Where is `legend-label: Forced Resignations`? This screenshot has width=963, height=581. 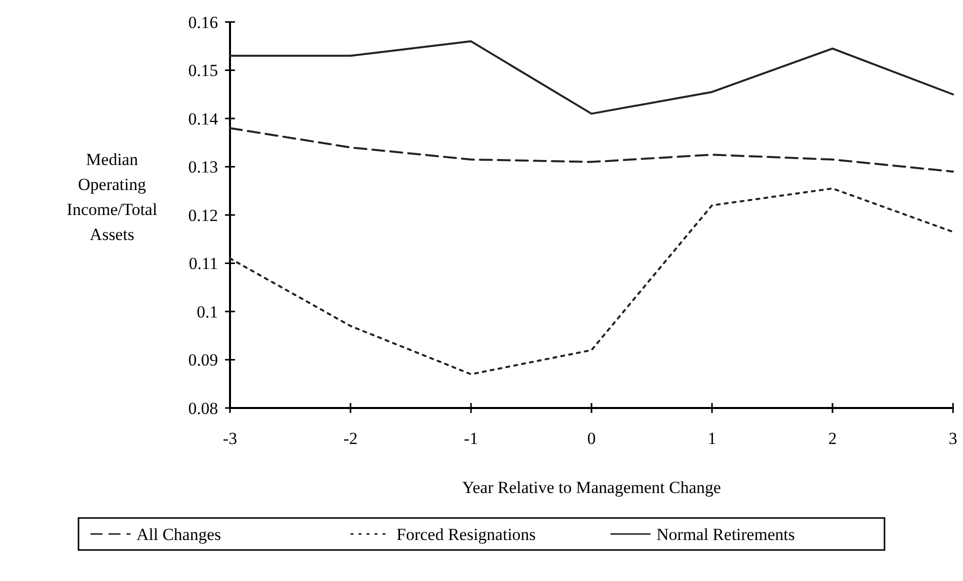 legend-label: Forced Resignations is located at coordinates (466, 534).